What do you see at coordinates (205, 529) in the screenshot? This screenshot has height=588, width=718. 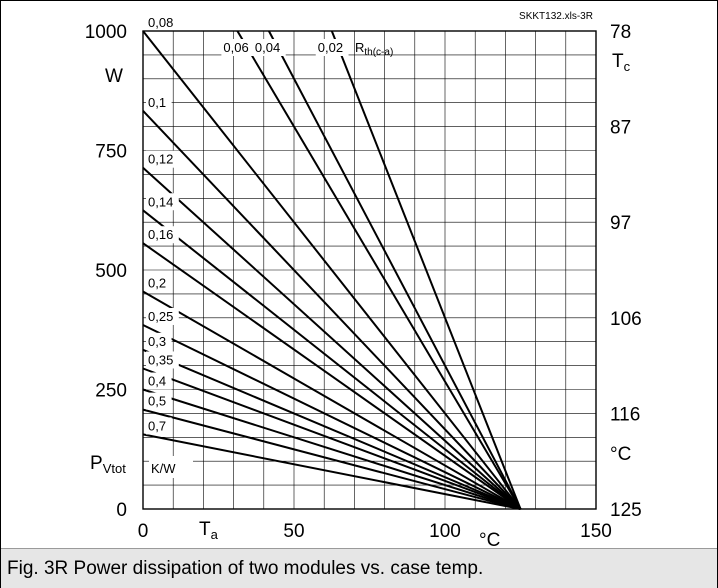 I see `x-axis-label-main: T` at bounding box center [205, 529].